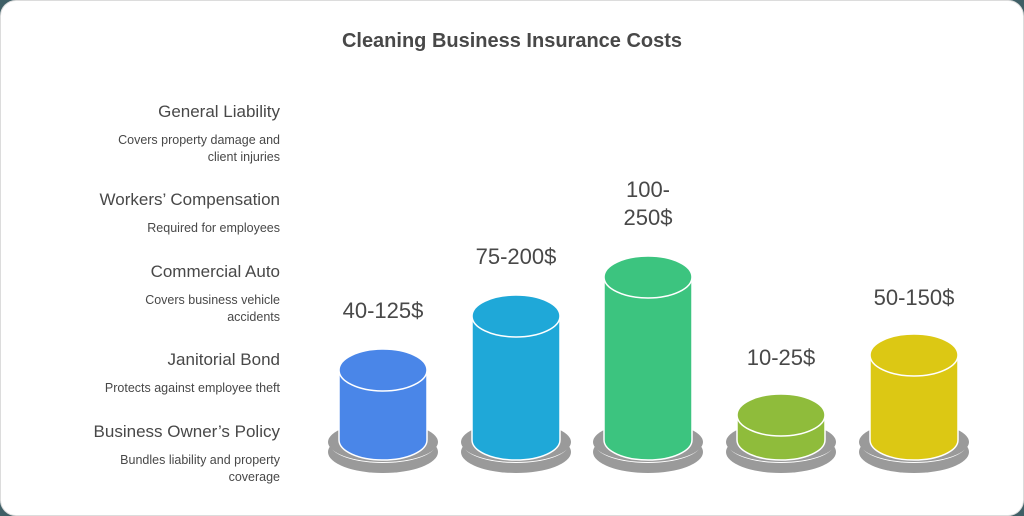 The width and height of the screenshot is (1024, 516). Describe the element at coordinates (219, 111) in the screenshot. I see `legend-name: General Liability` at that location.